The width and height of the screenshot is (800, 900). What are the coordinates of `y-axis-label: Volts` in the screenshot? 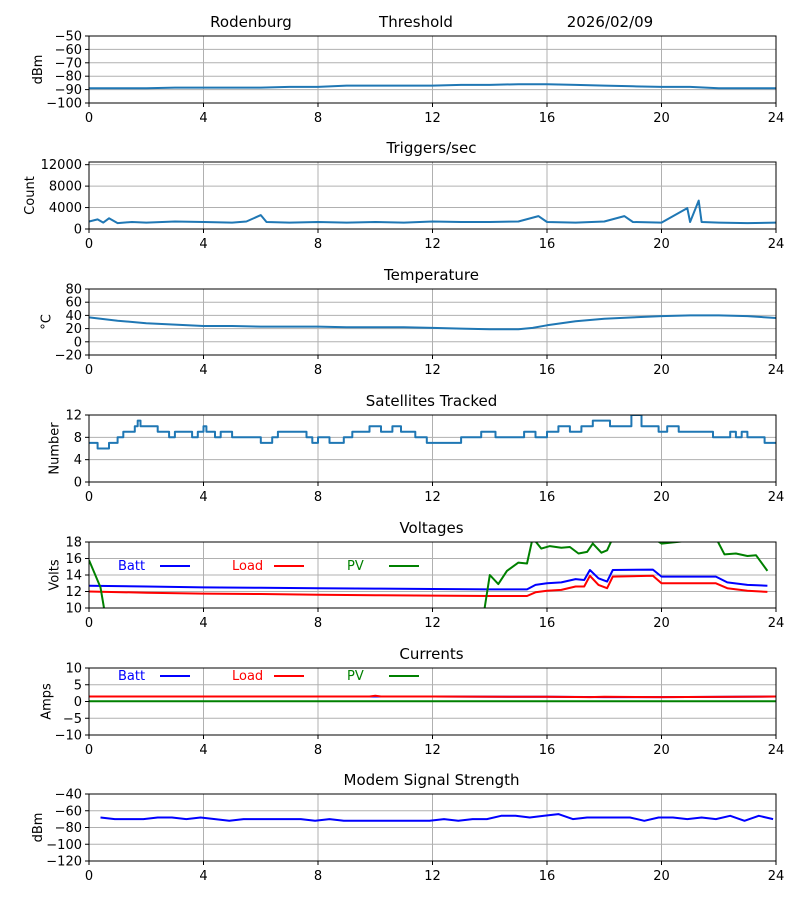 It's located at (55, 575).